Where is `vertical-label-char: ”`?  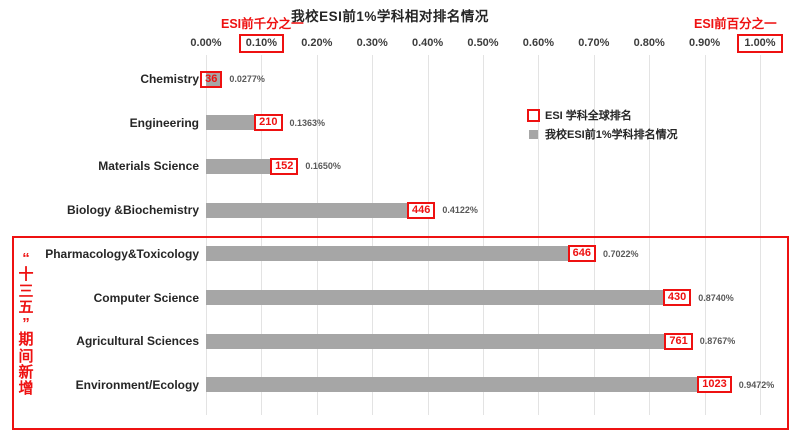 vertical-label-char: ” is located at coordinates (26, 324).